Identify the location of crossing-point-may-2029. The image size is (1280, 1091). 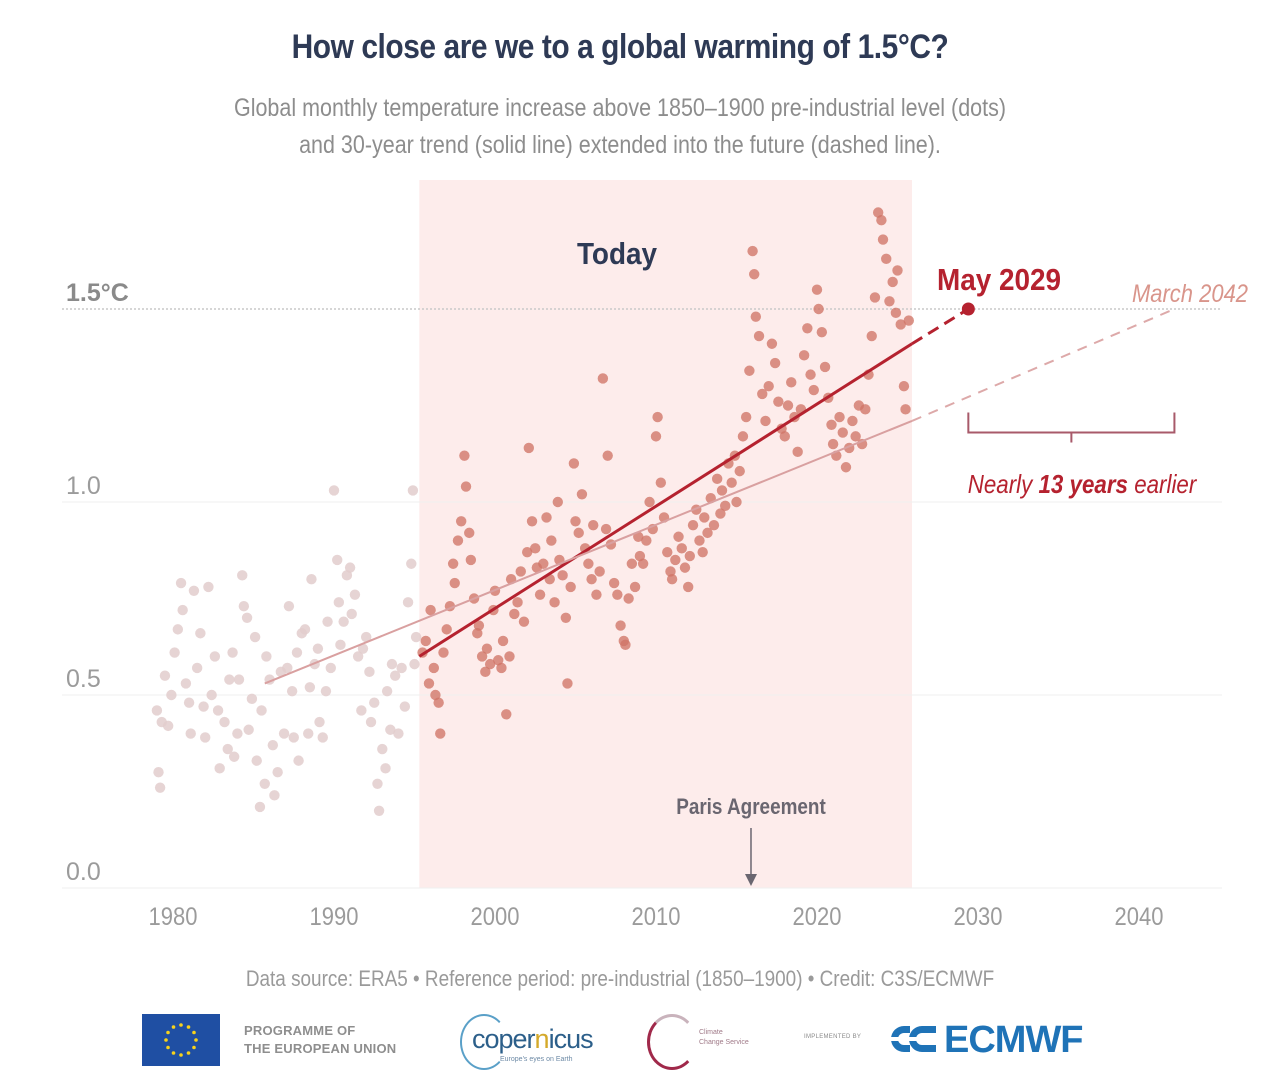
(968, 309).